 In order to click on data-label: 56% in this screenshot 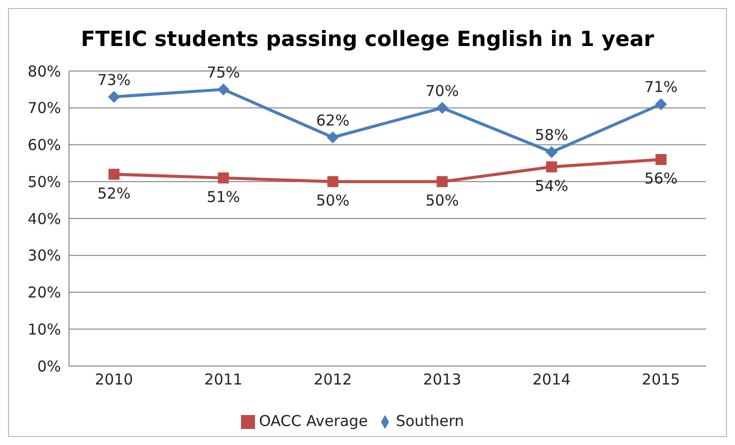, I will do `click(661, 179)`.